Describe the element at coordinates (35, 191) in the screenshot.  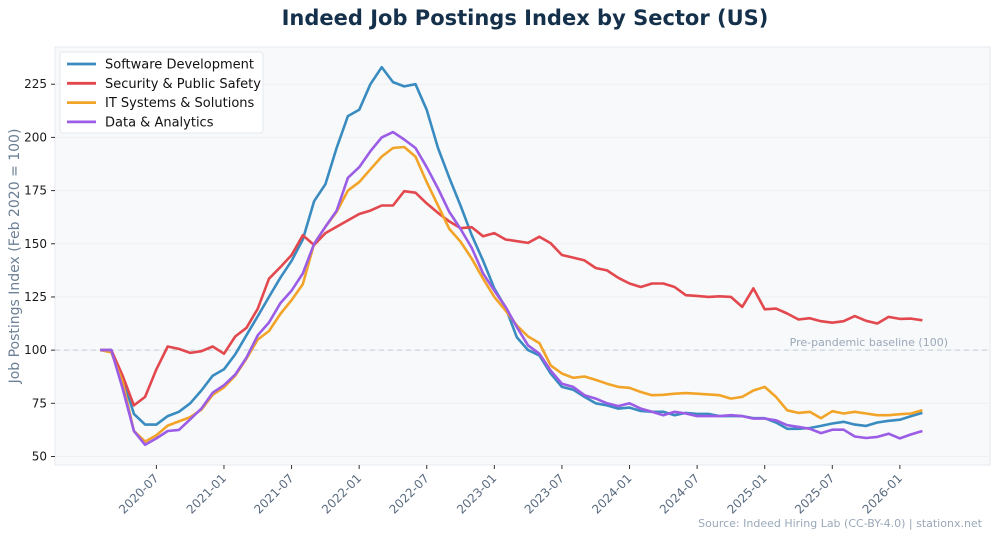
I see `y-tick-label: 175` at that location.